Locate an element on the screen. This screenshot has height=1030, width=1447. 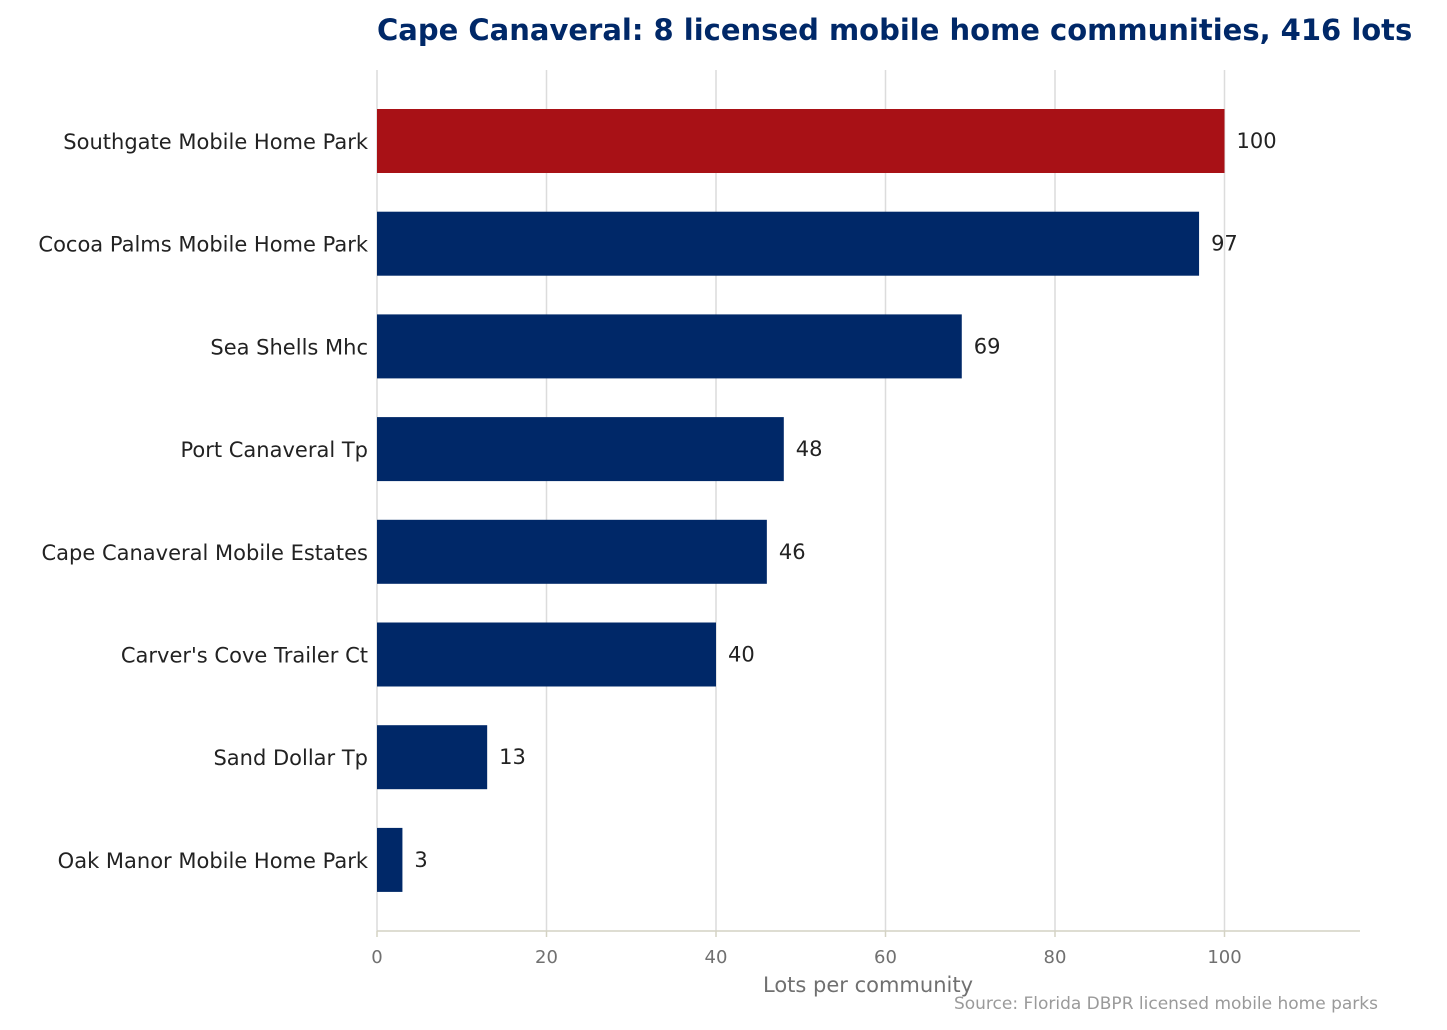
x-tick-label: 60 is located at coordinates (885, 957).